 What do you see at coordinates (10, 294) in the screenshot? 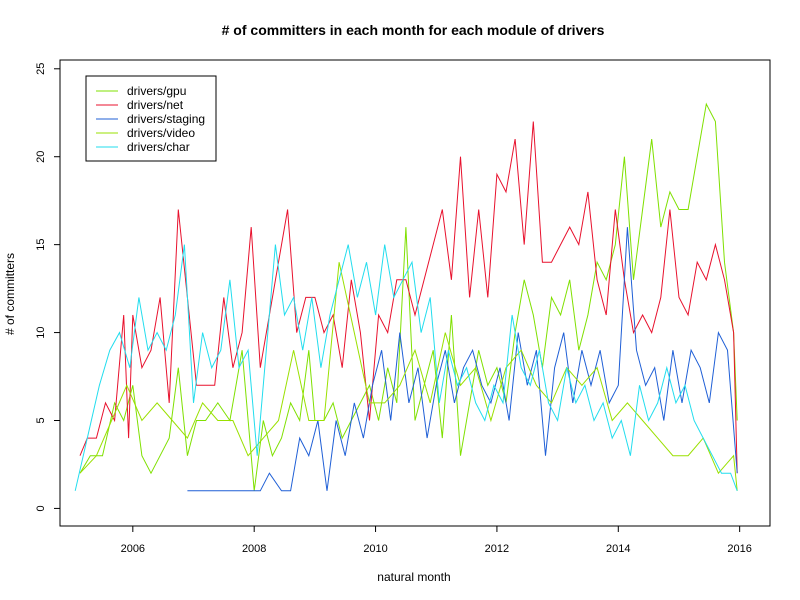
I see `y-axis-label: # of committers` at bounding box center [10, 294].